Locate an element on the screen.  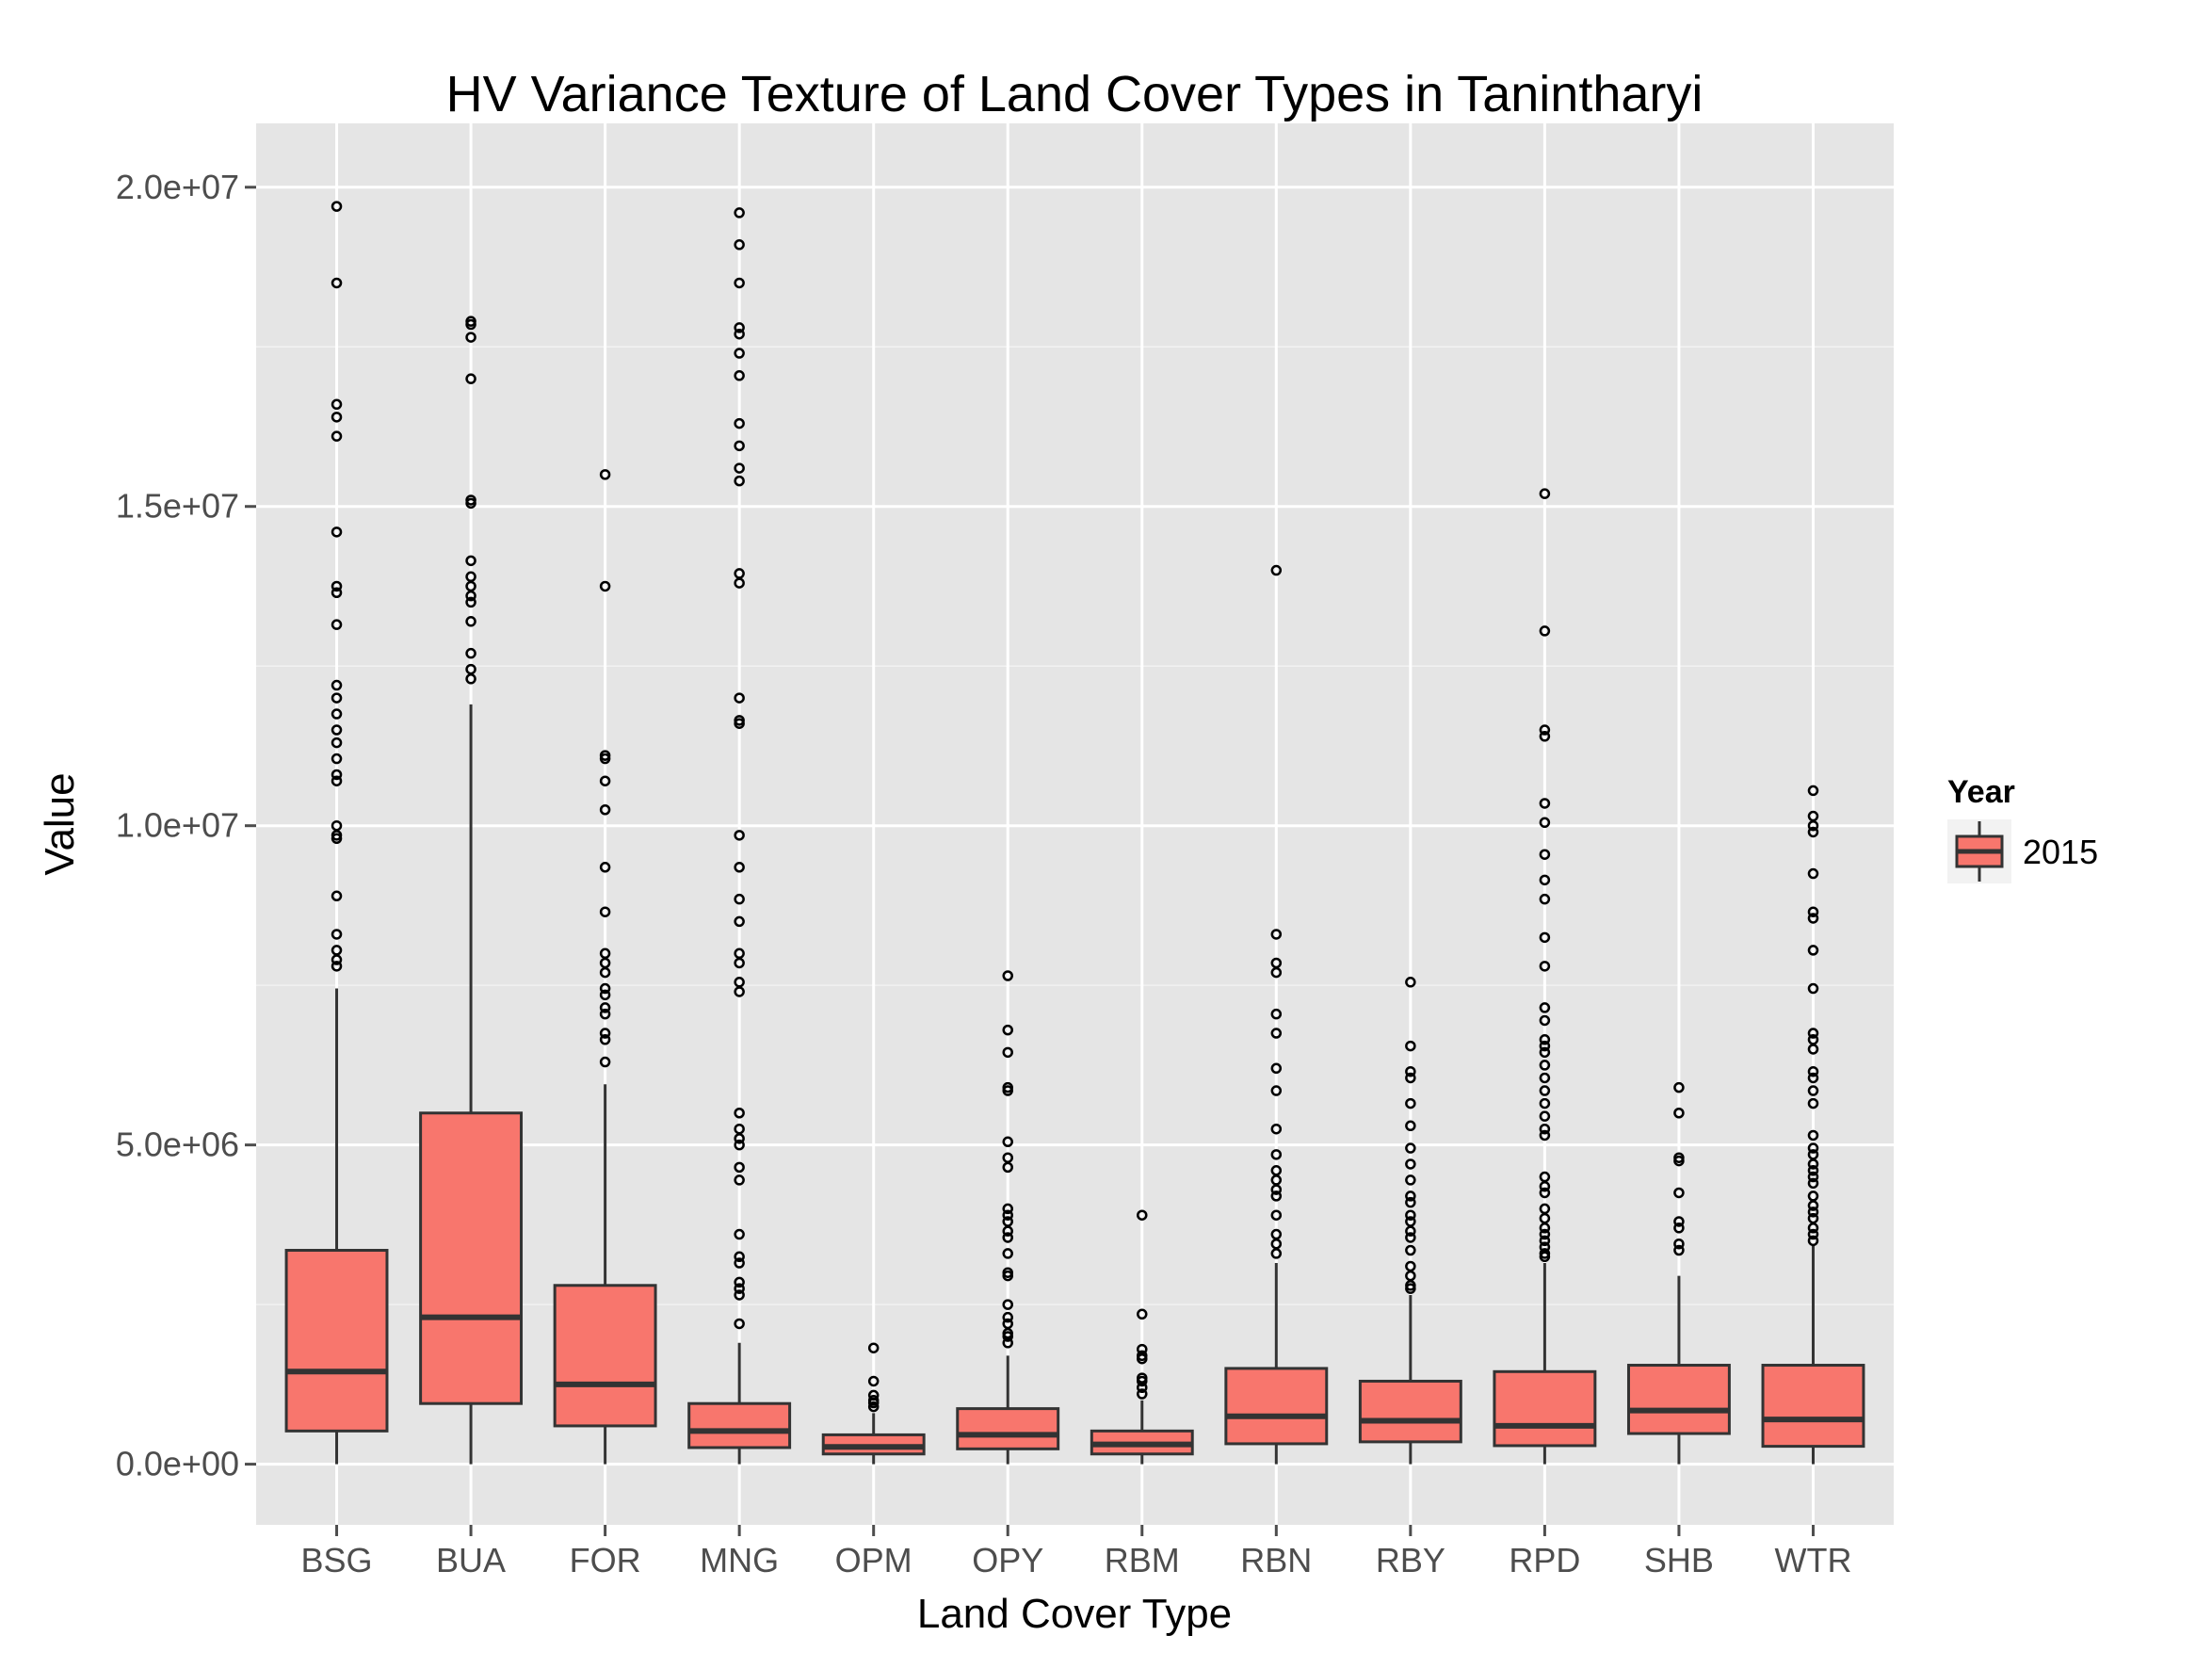
y-tick-label: 0.0e+00 is located at coordinates (177, 1464).